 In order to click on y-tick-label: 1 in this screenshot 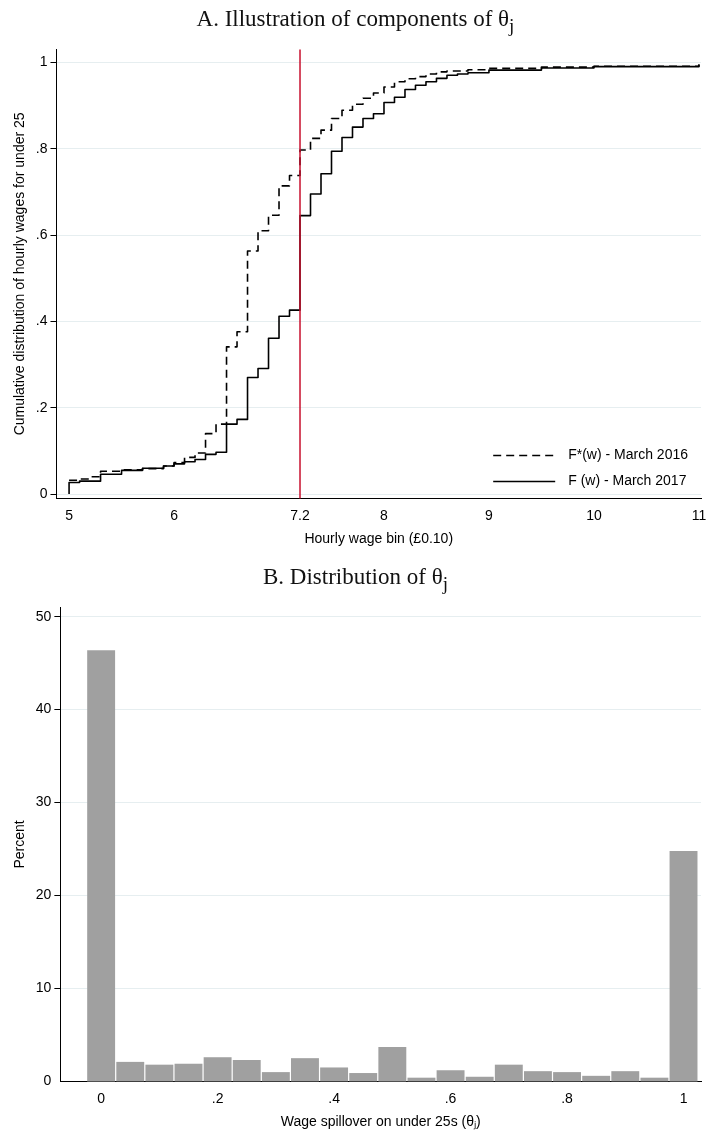, I will do `click(43, 61)`.